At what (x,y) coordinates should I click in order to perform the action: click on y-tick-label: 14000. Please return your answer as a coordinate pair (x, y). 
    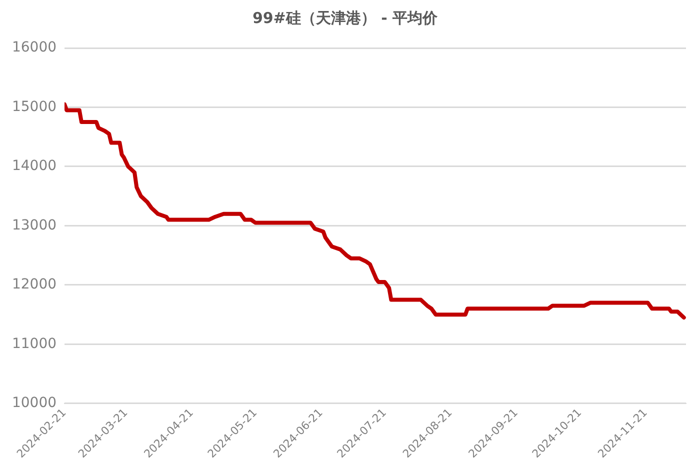
    Looking at the image, I should click on (34, 166).